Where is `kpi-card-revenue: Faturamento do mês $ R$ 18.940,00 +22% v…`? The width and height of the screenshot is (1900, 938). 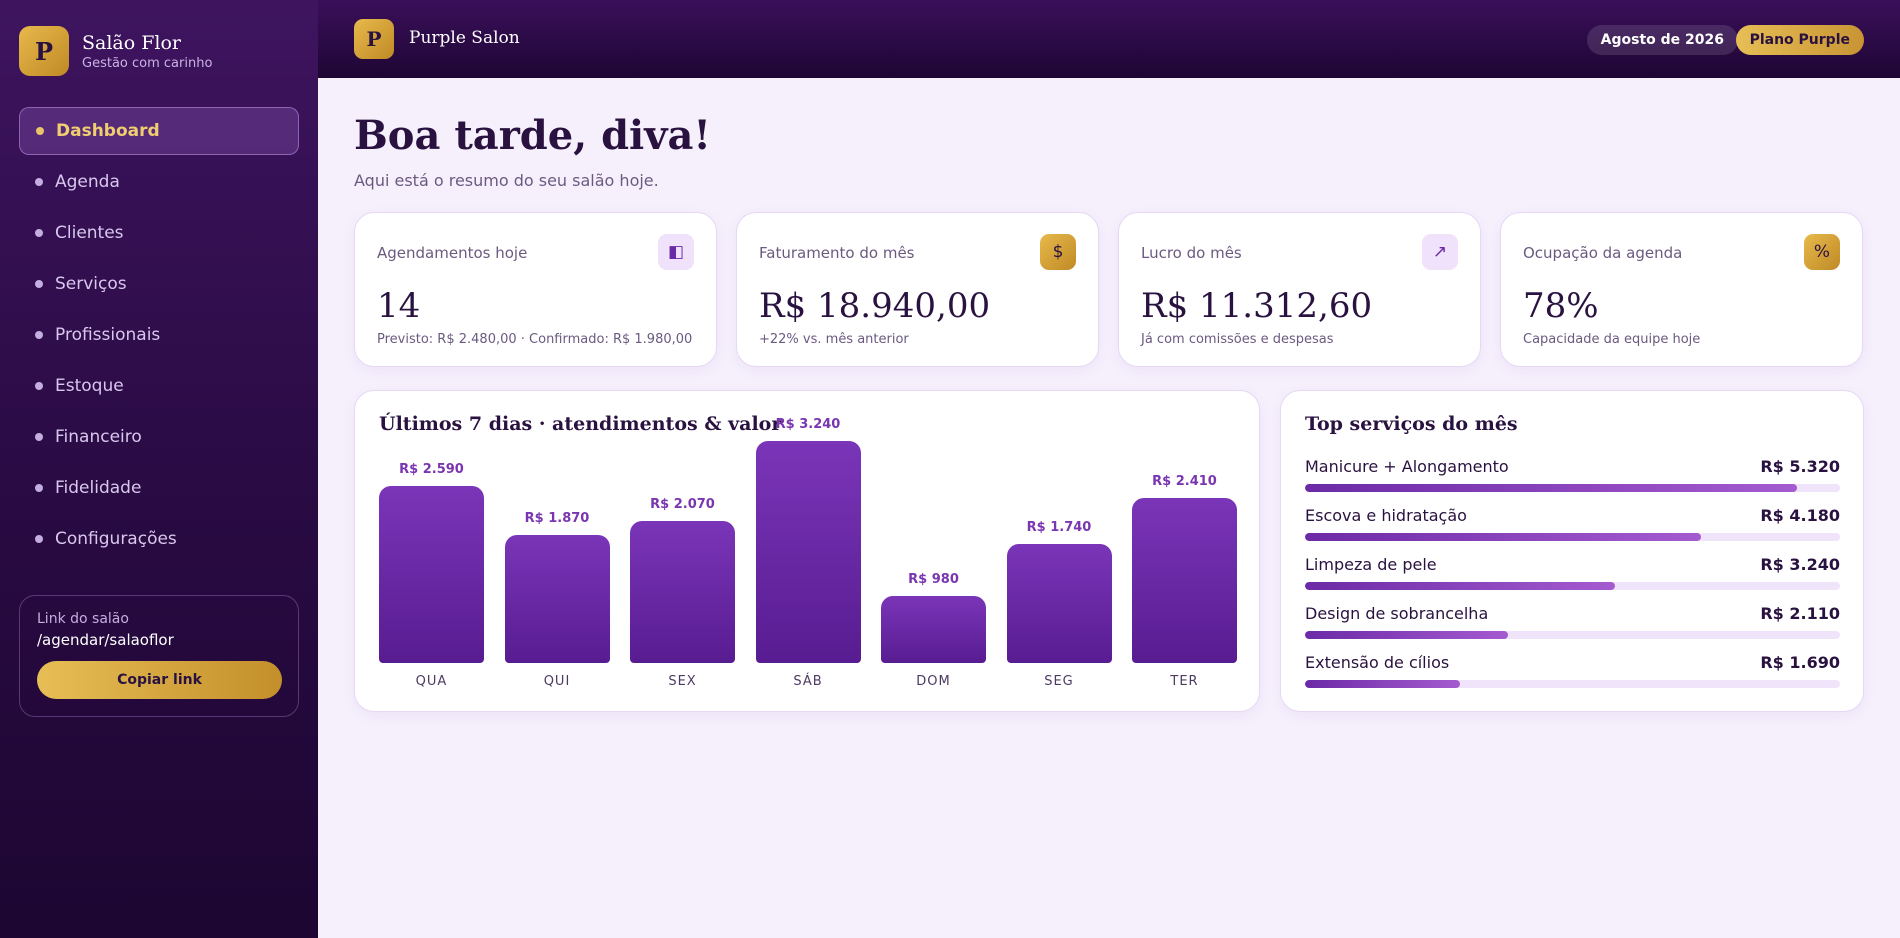
kpi-card-revenue: Faturamento do mês $ R$ 18.940,00 +22% v… is located at coordinates (917, 289).